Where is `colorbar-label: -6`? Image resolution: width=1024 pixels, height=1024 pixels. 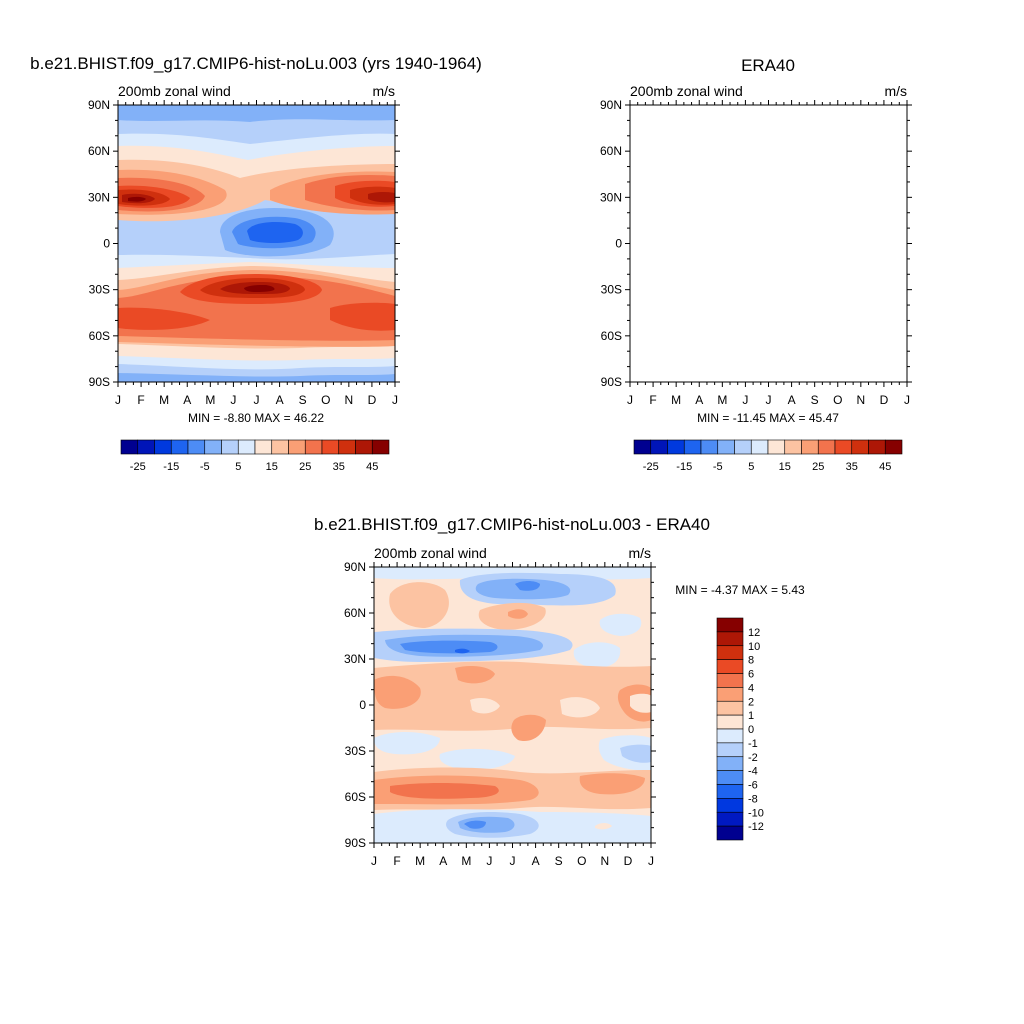 colorbar-label: -6 is located at coordinates (753, 786).